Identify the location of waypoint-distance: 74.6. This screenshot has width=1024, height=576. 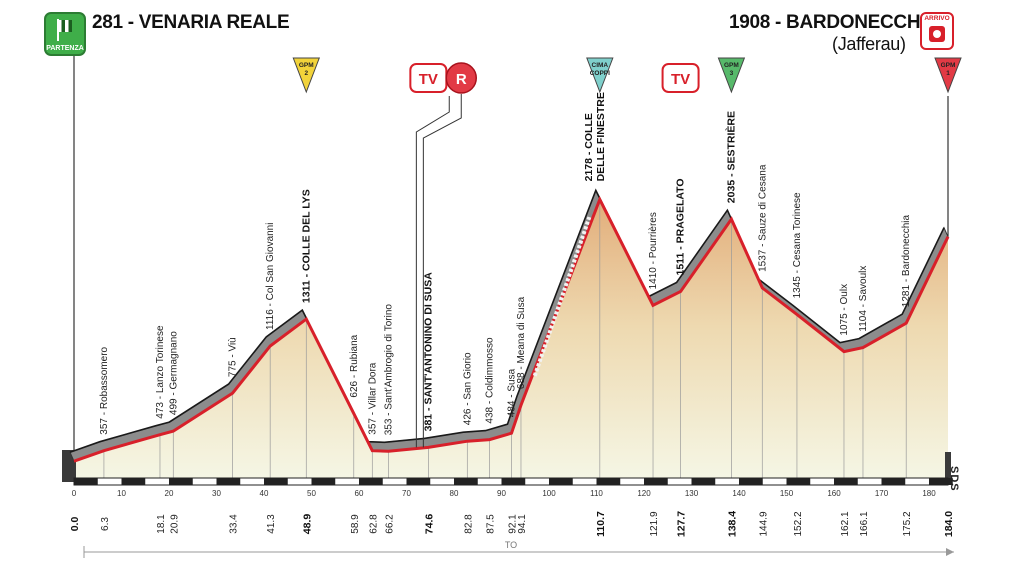
(429, 524).